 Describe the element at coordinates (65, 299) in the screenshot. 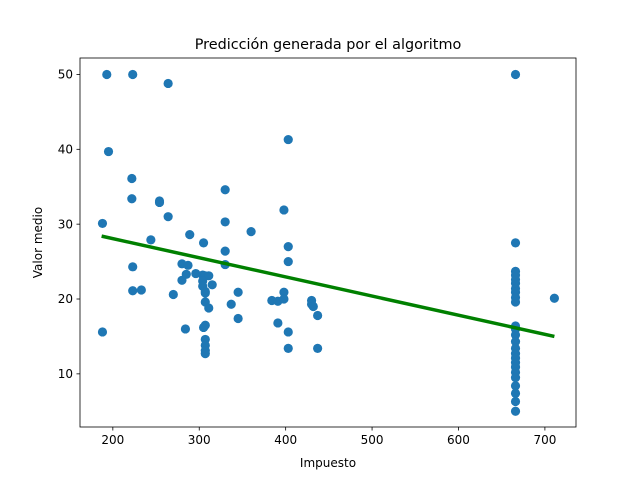

I see `y-tick-label: 20` at that location.